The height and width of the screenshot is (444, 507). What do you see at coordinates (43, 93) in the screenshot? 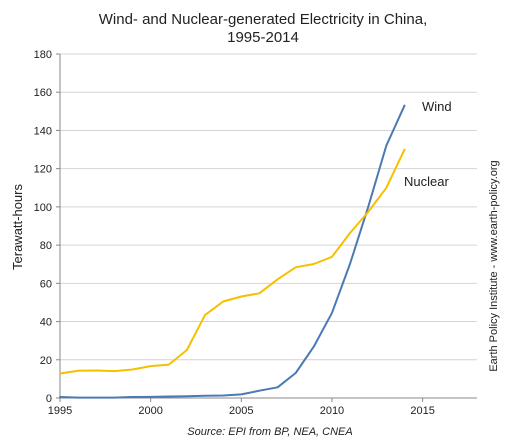
I see `y-tick-label: 160` at bounding box center [43, 93].